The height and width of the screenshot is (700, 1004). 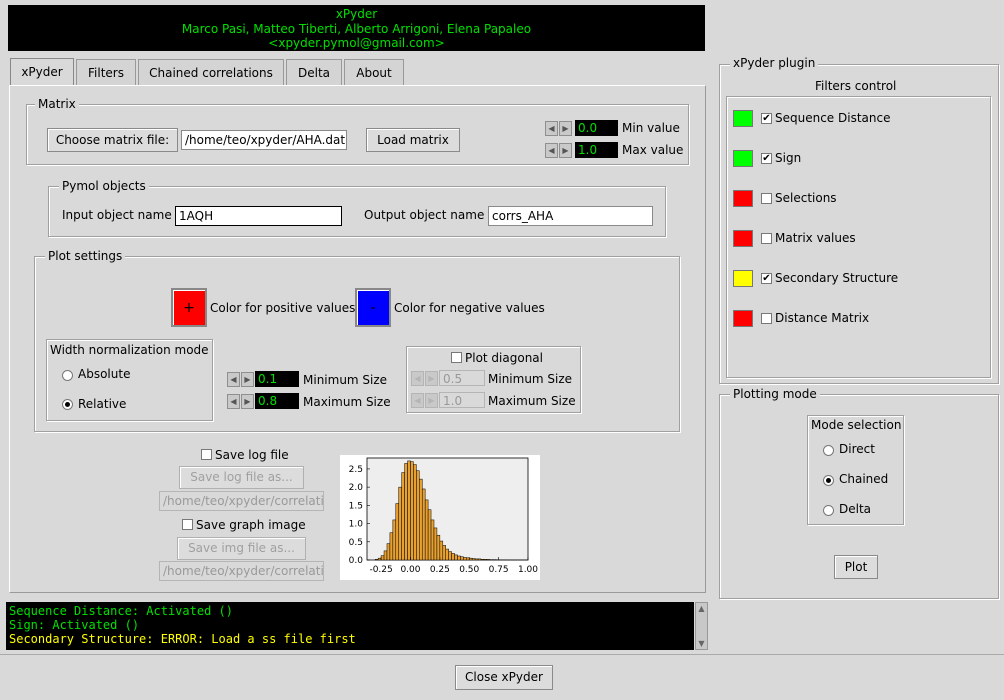 I want to click on footer-divider, so click(x=502, y=654).